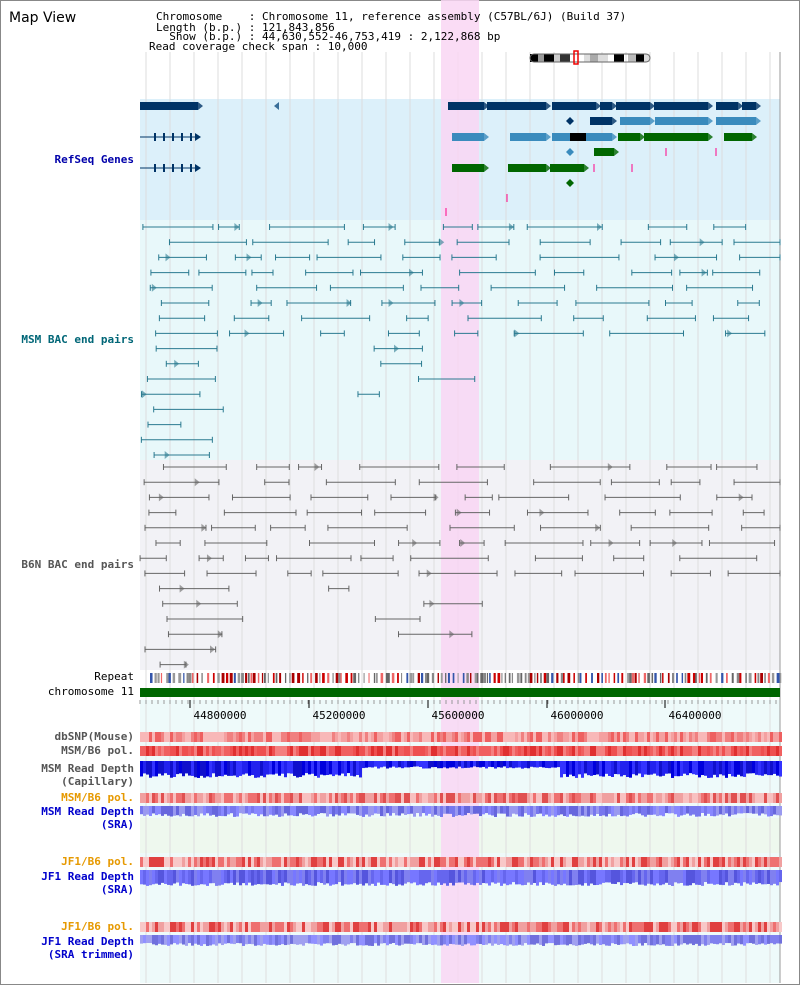  Describe the element at coordinates (565, 58) in the screenshot. I see `ideogram-band` at that location.